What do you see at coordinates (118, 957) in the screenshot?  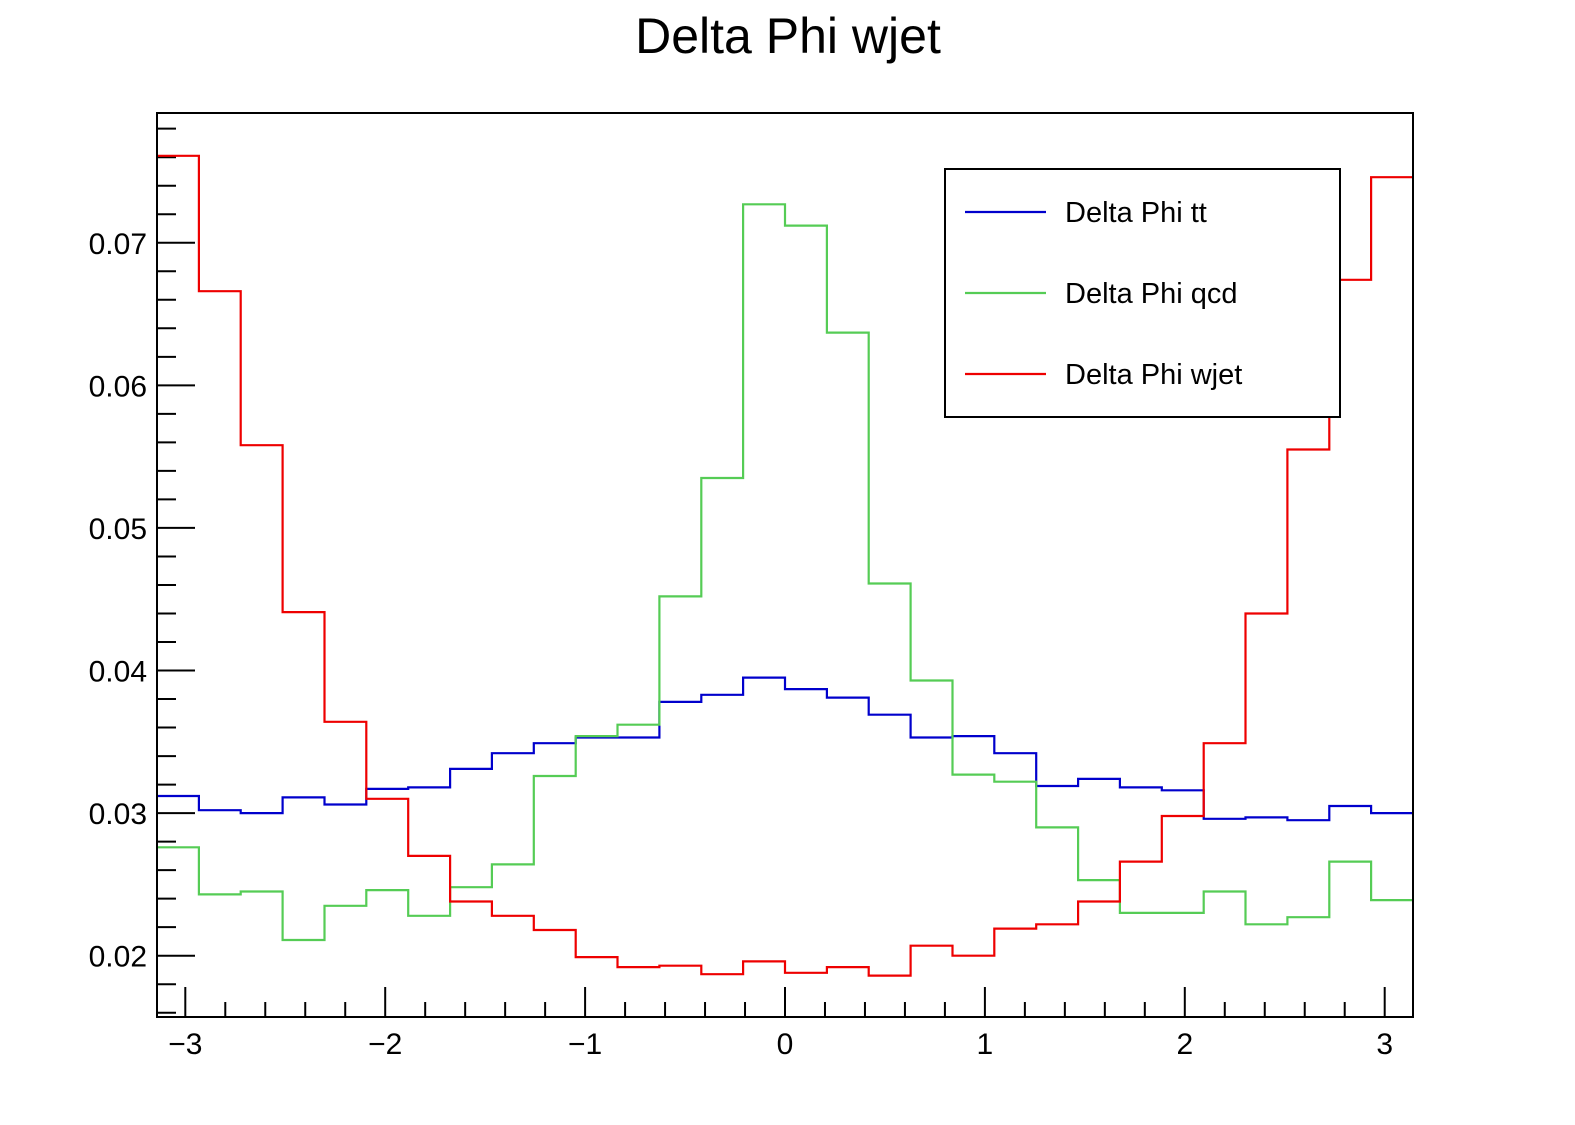 I see `y-tick-label: 0.02` at bounding box center [118, 957].